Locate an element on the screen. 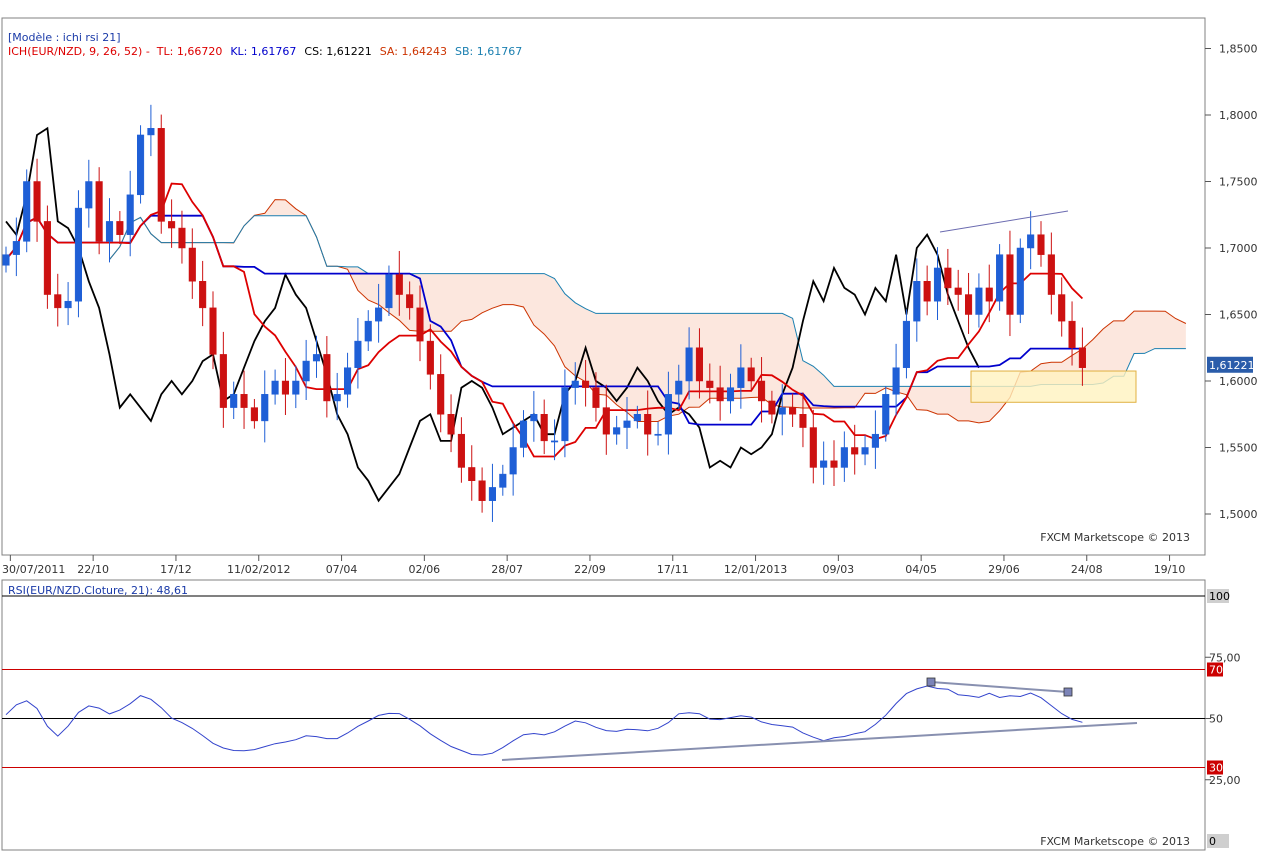 This screenshot has width=1263, height=859. rsi-support-trendline is located at coordinates (819, 741).